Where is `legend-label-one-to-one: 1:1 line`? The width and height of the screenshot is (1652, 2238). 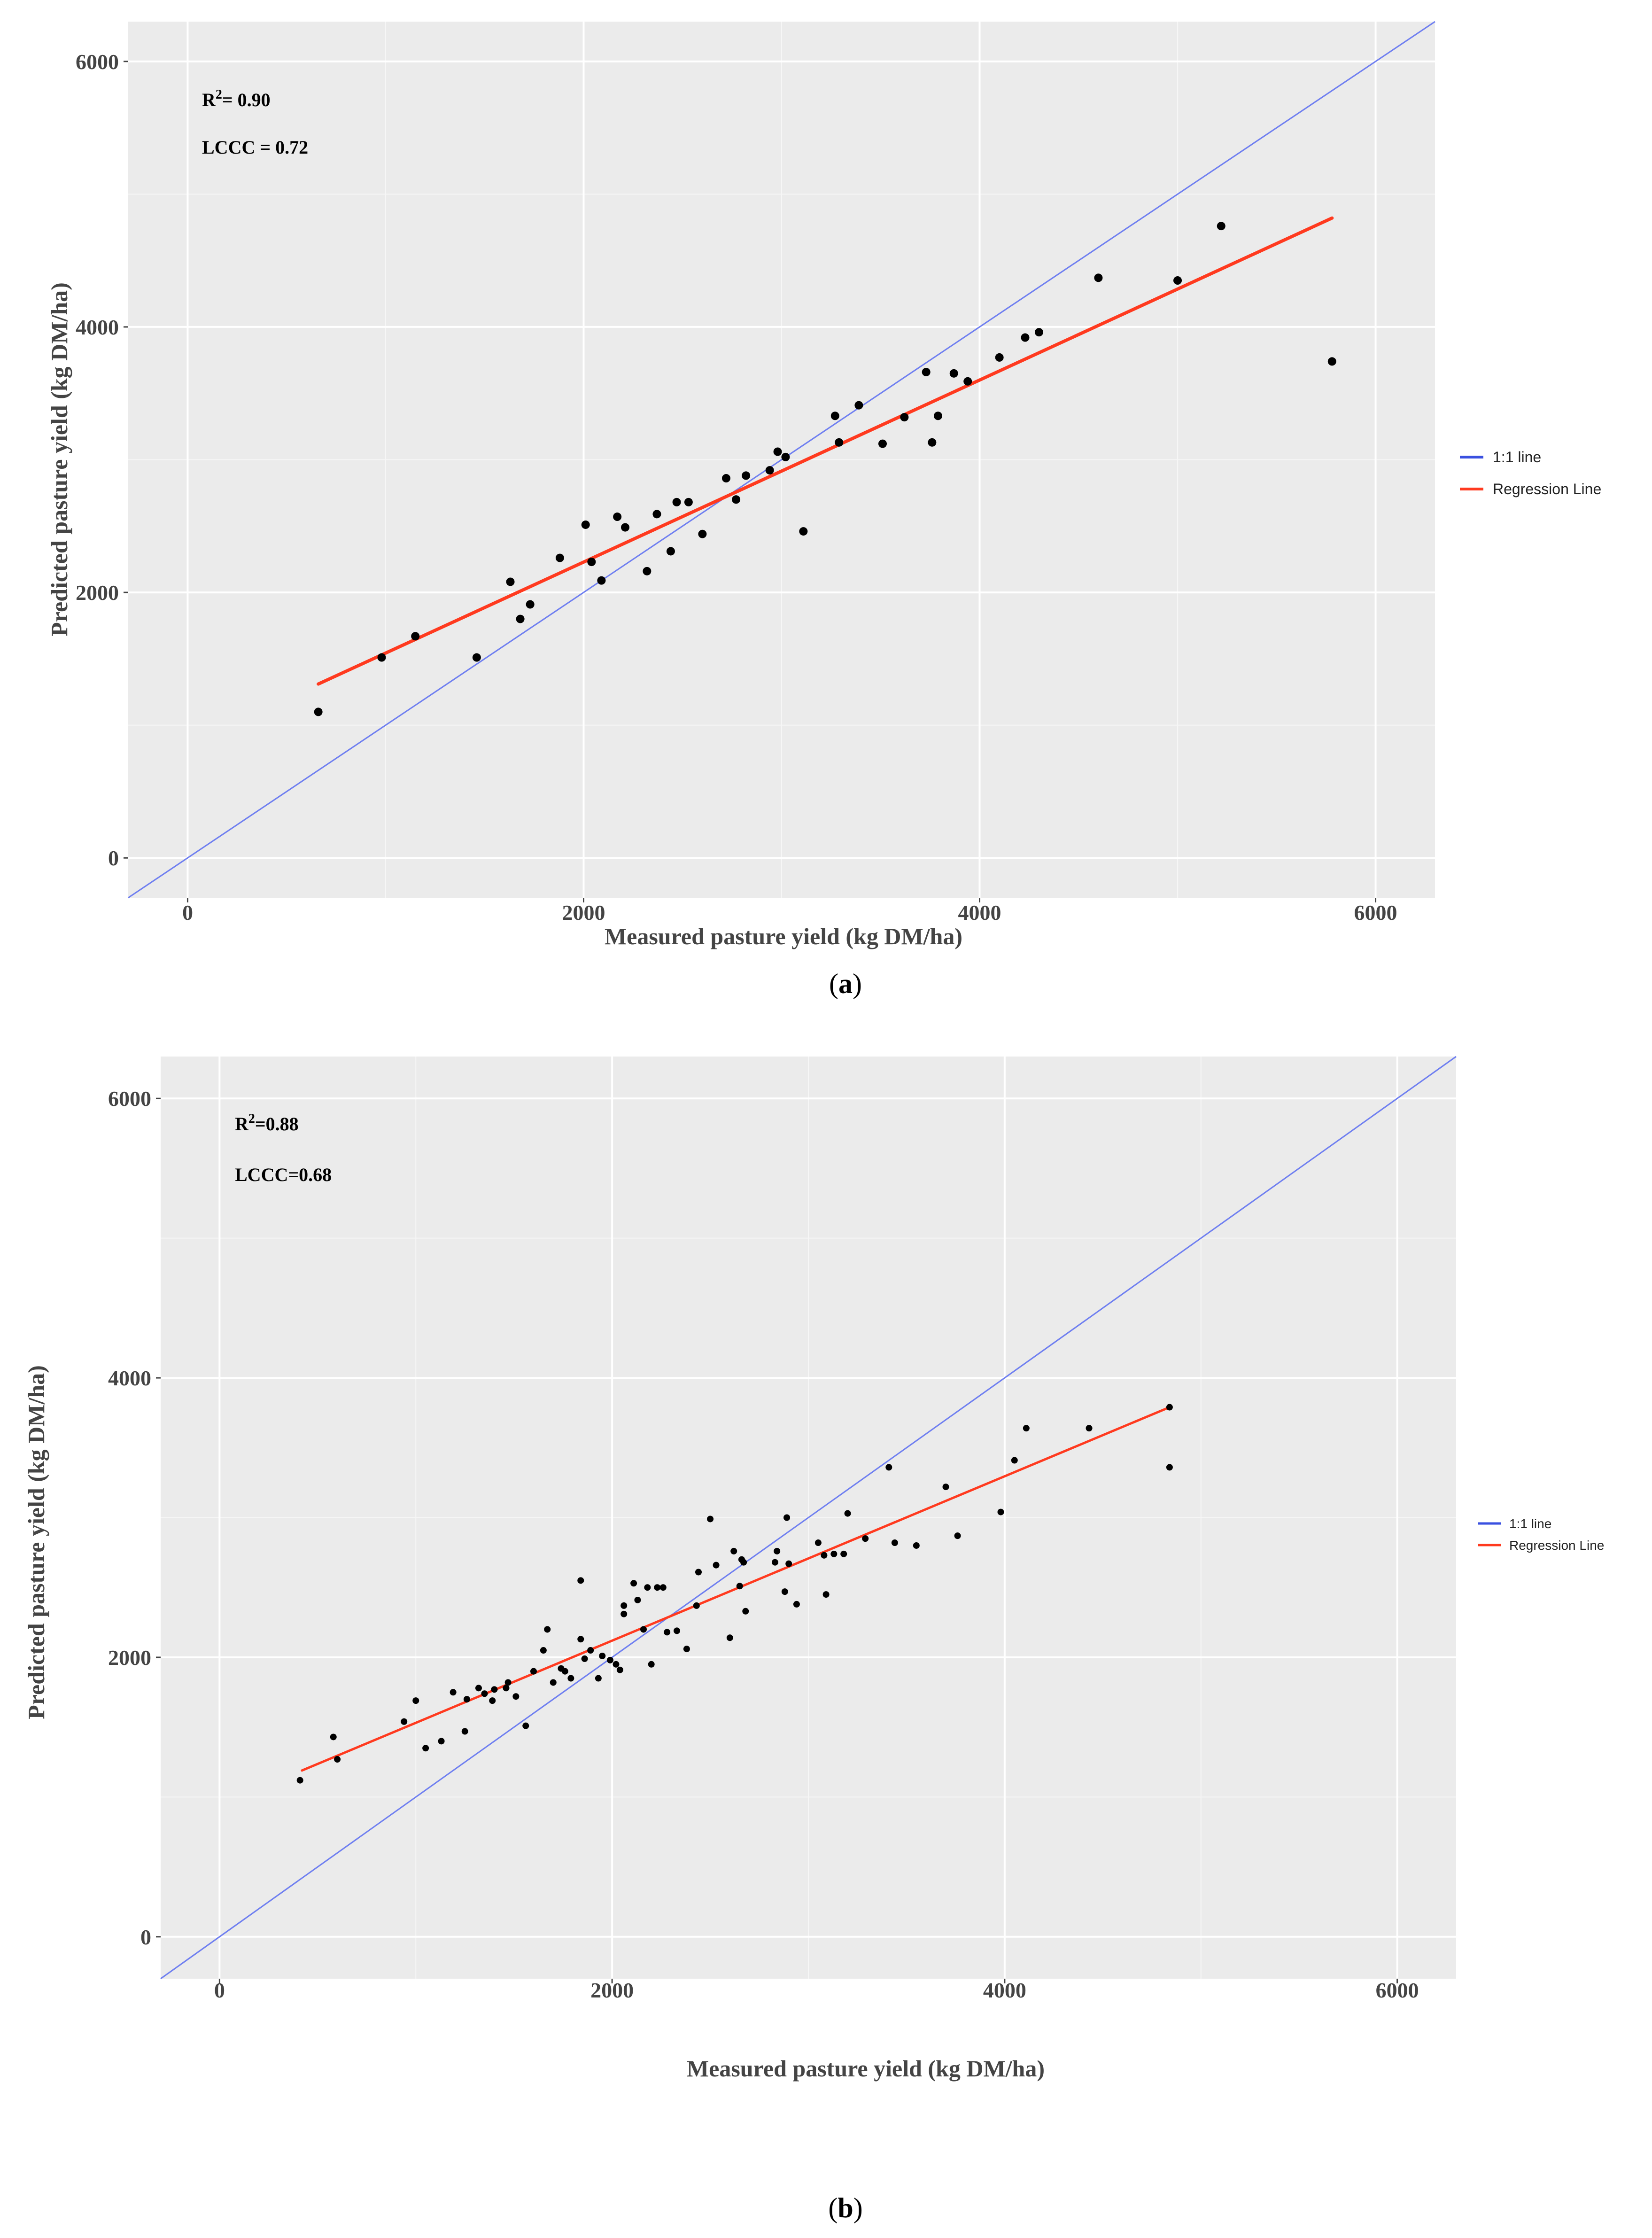 legend-label-one-to-one: 1:1 line is located at coordinates (1517, 457).